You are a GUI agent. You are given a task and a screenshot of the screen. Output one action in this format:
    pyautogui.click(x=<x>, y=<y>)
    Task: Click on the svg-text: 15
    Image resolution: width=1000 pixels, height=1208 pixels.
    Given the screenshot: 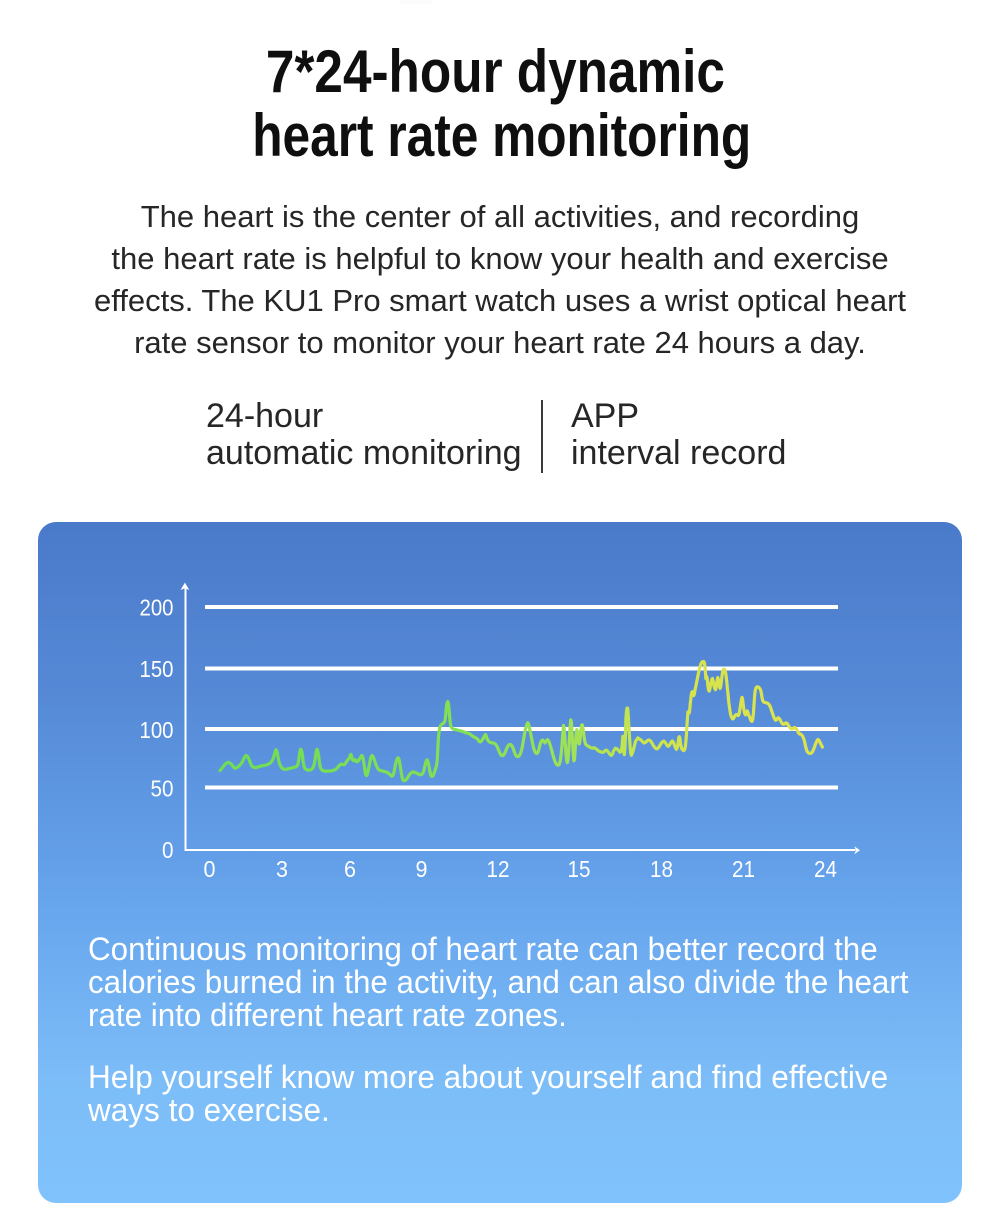 What is the action you would take?
    pyautogui.click(x=579, y=869)
    